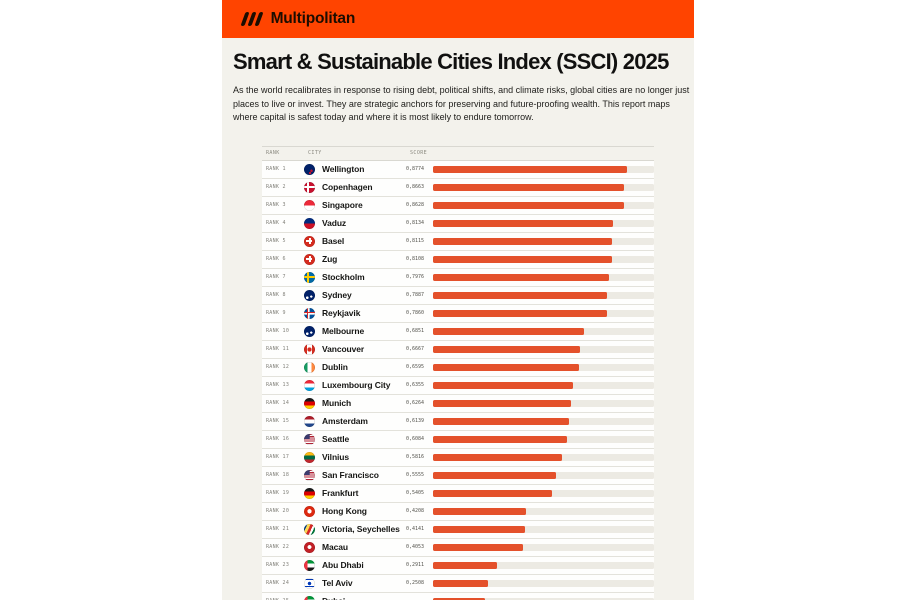  I want to click on city-cell: Reykjavik, so click(355, 313).